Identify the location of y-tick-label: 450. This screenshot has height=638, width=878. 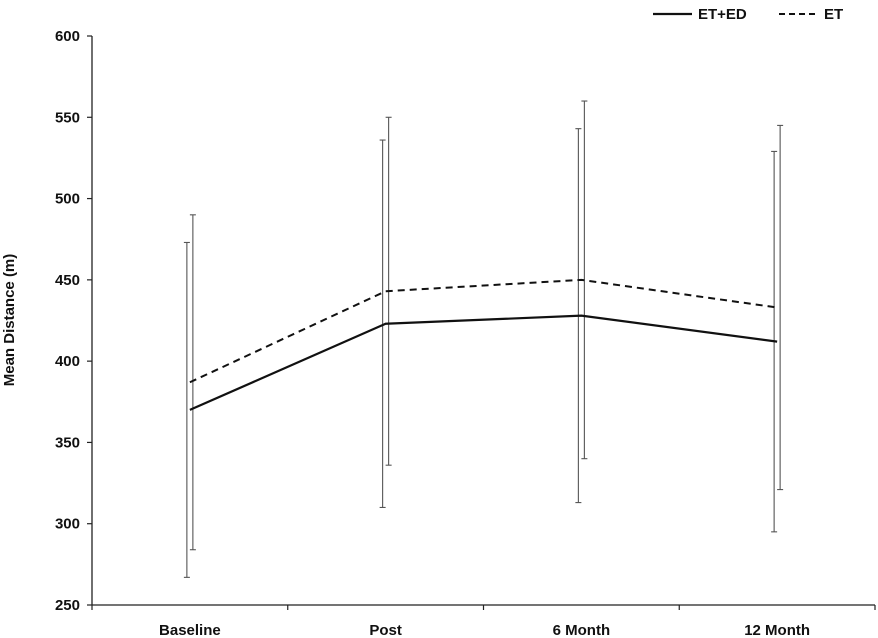
(67, 280).